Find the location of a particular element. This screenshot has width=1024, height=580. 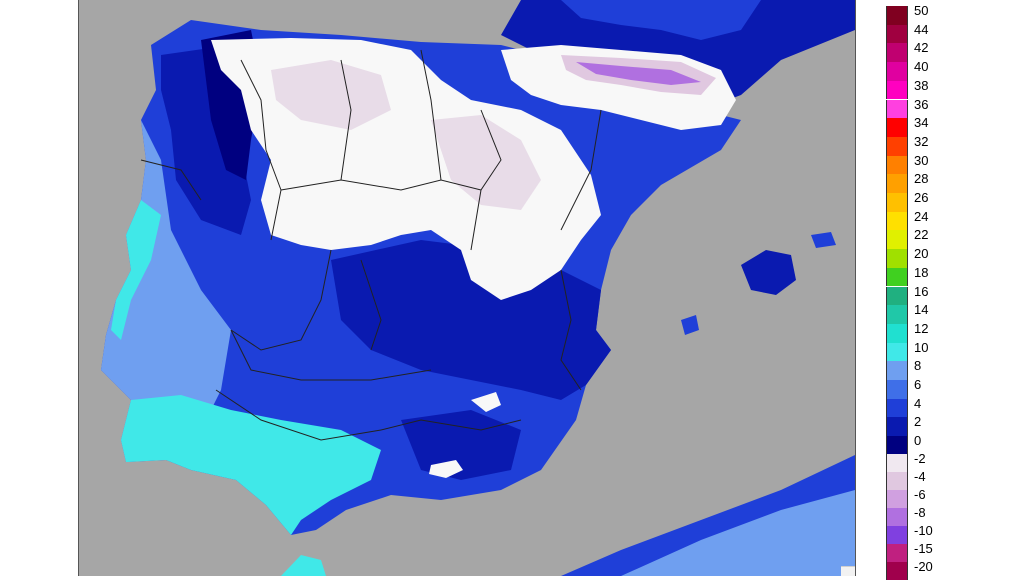

legend-label: -10 is located at coordinates (923, 530).